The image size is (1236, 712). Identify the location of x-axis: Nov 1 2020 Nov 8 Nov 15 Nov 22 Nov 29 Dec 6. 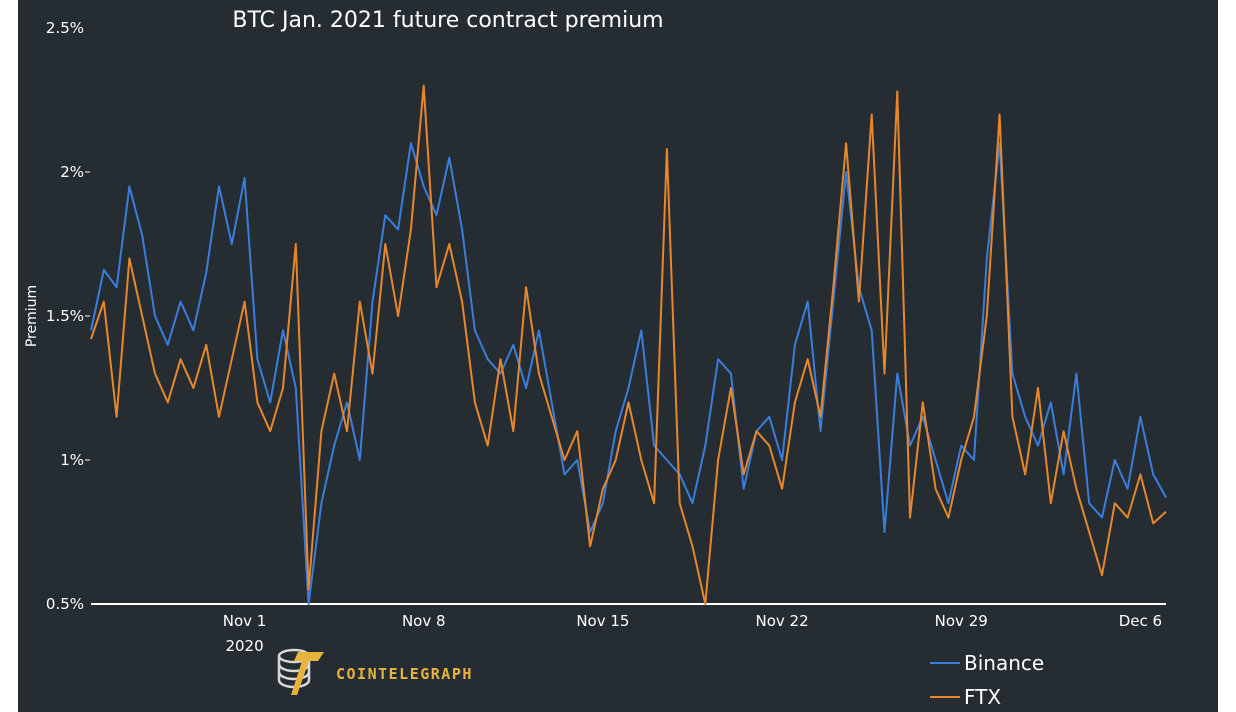
(628, 629).